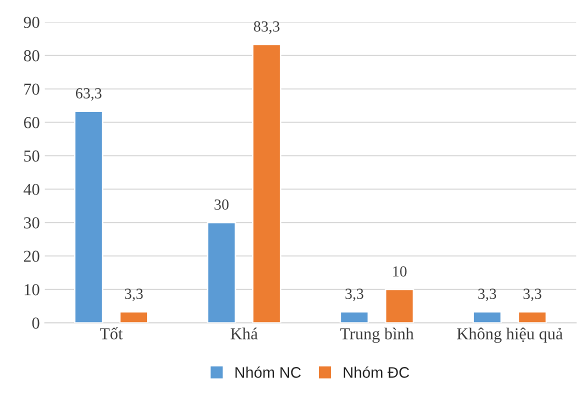 The width and height of the screenshot is (582, 401). Describe the element at coordinates (32, 290) in the screenshot. I see `y-tick-label: 10` at that location.